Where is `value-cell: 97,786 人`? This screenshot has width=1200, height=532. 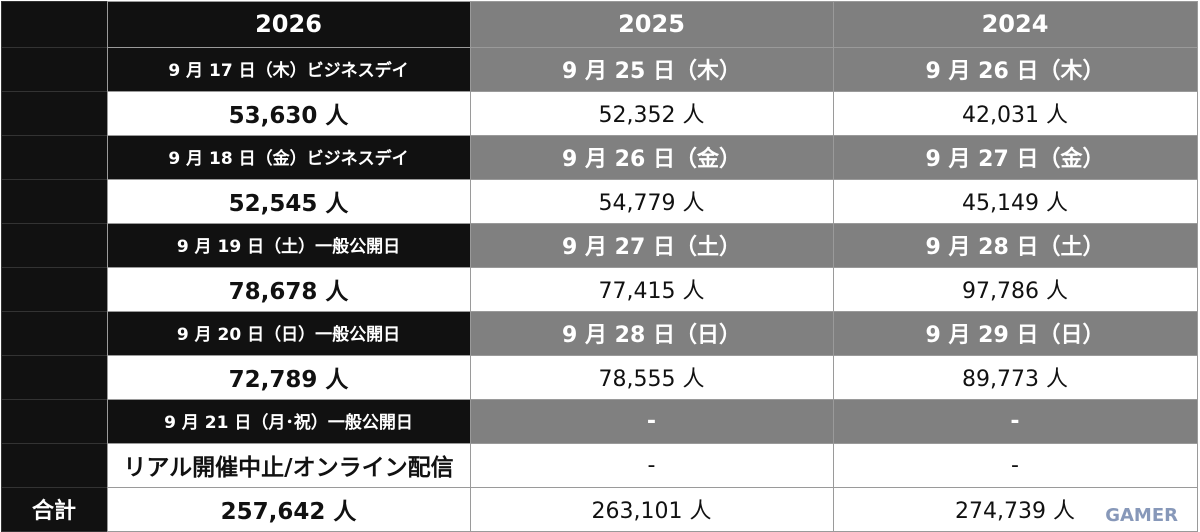 value-cell: 97,786 人 is located at coordinates (1015, 289).